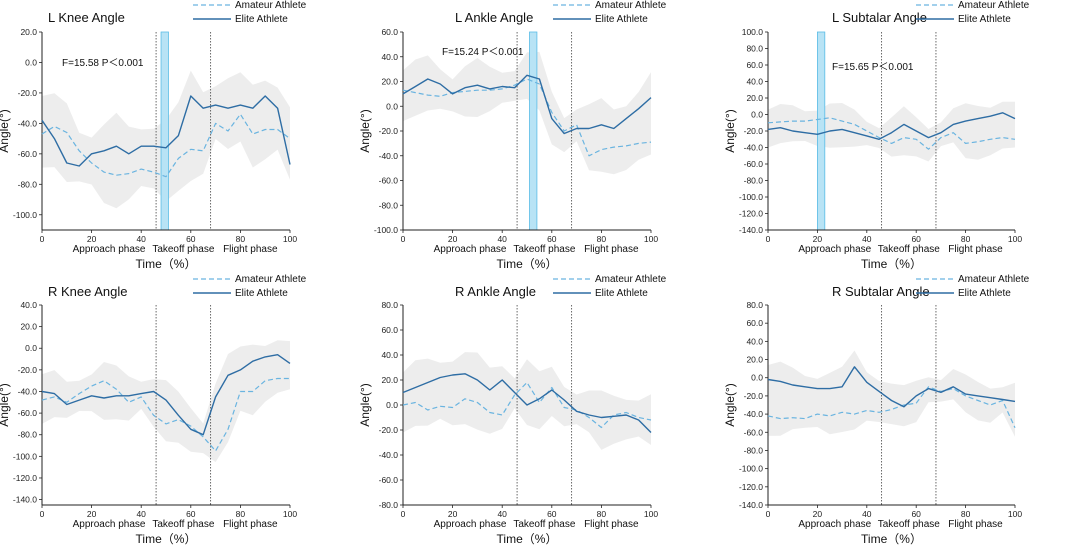 The image size is (1065, 545). What do you see at coordinates (25, 500) in the screenshot?
I see `y-tick-label: -140.0` at bounding box center [25, 500].